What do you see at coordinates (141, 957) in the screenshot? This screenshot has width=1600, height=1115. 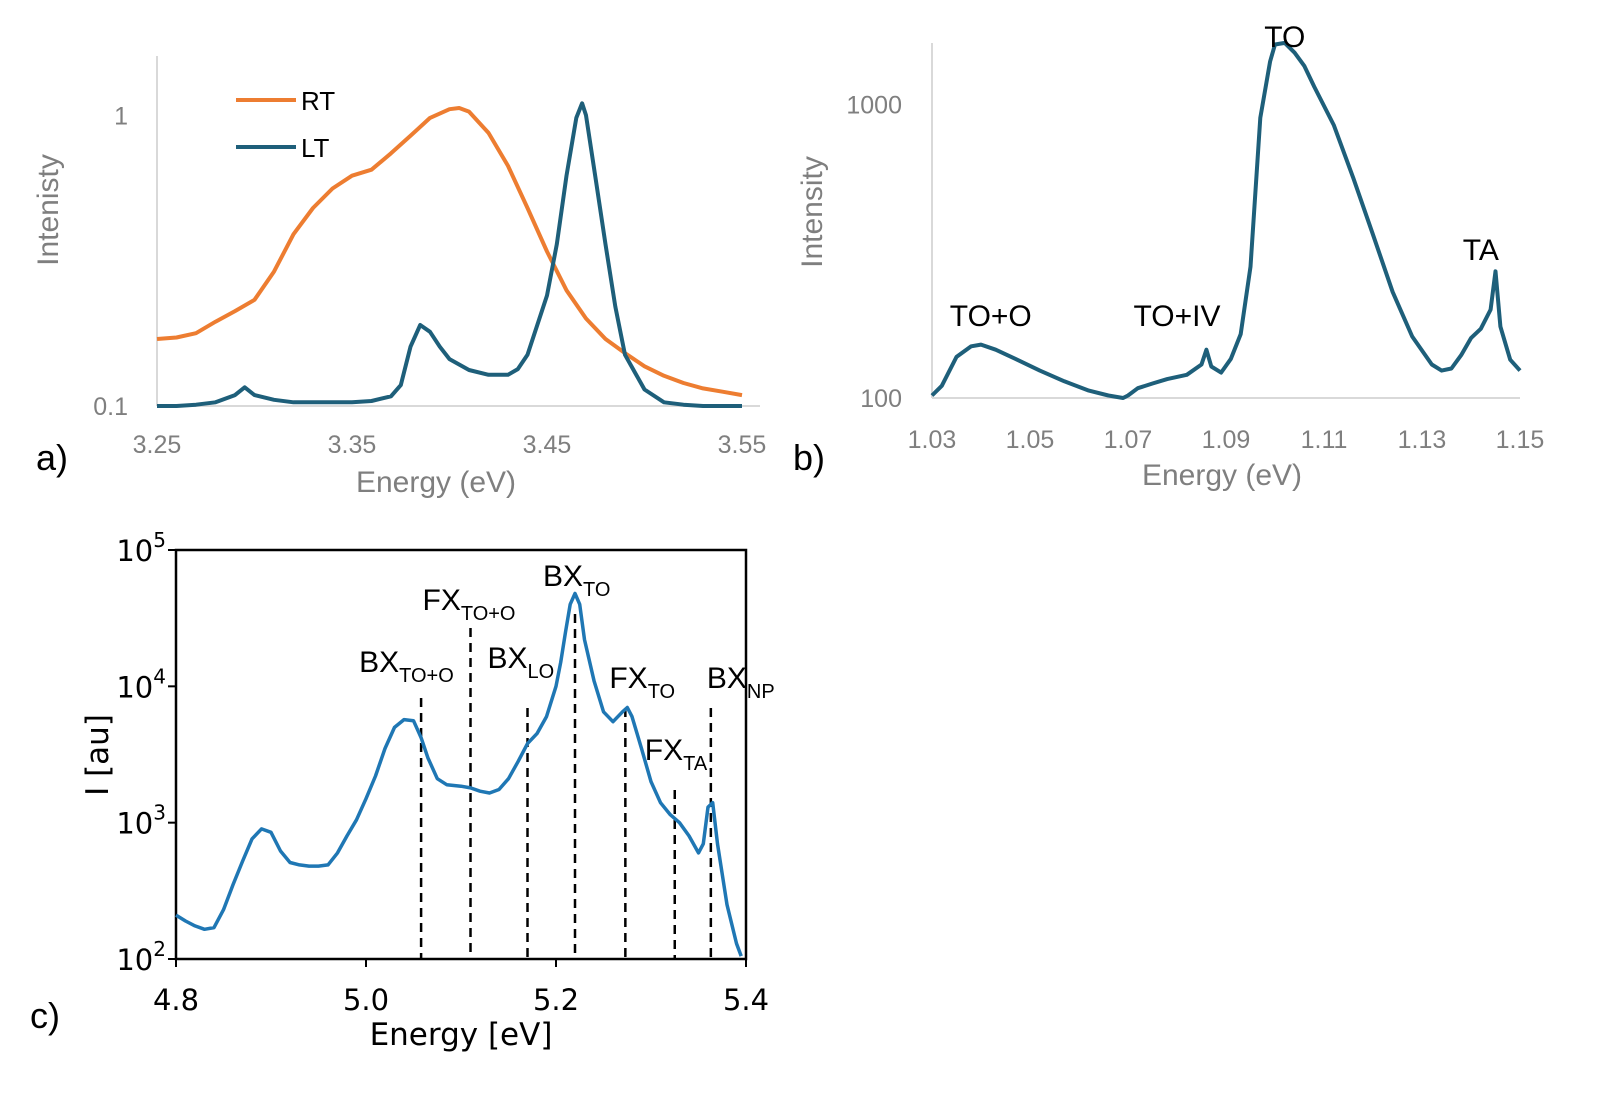 I see `y-tick-label: 10²` at bounding box center [141, 957].